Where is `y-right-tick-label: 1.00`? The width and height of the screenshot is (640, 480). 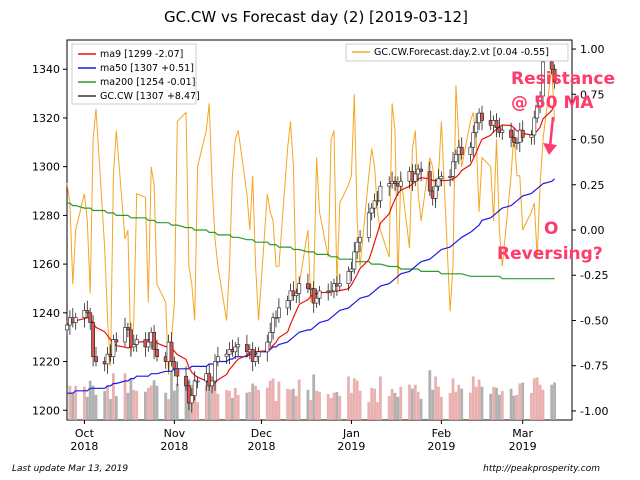 y-right-tick-label: 1.00 is located at coordinates (592, 49).